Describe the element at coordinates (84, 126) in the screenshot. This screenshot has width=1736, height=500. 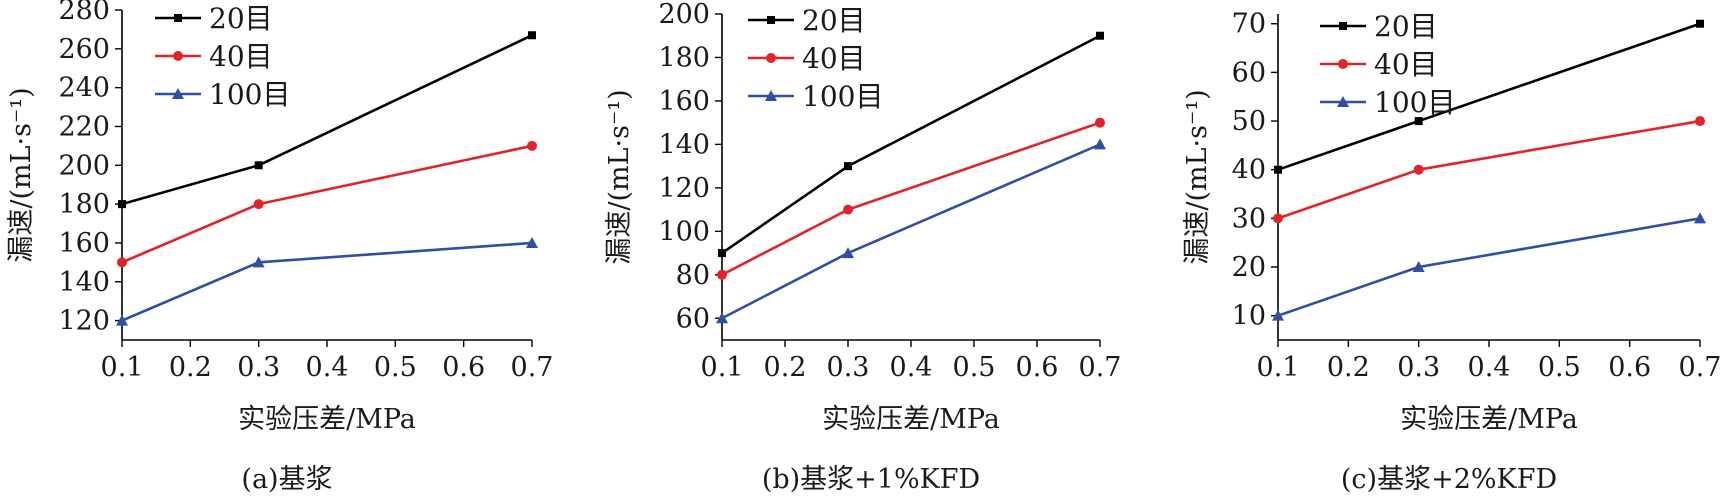
I see `y-tick-label: 220` at that location.